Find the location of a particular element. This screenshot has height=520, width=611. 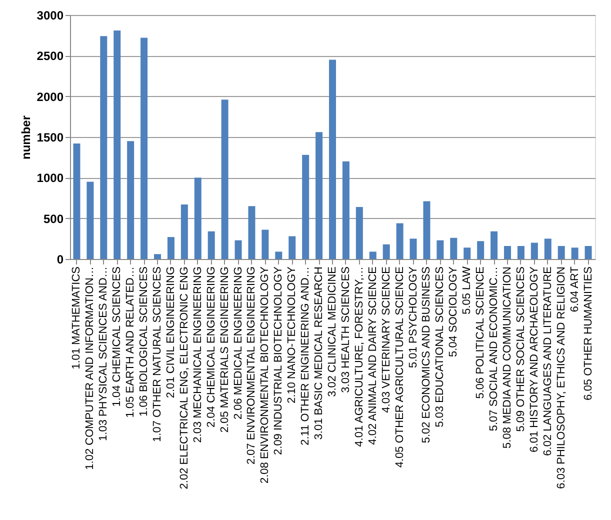

y-tick-label: 500 is located at coordinates (53, 219).